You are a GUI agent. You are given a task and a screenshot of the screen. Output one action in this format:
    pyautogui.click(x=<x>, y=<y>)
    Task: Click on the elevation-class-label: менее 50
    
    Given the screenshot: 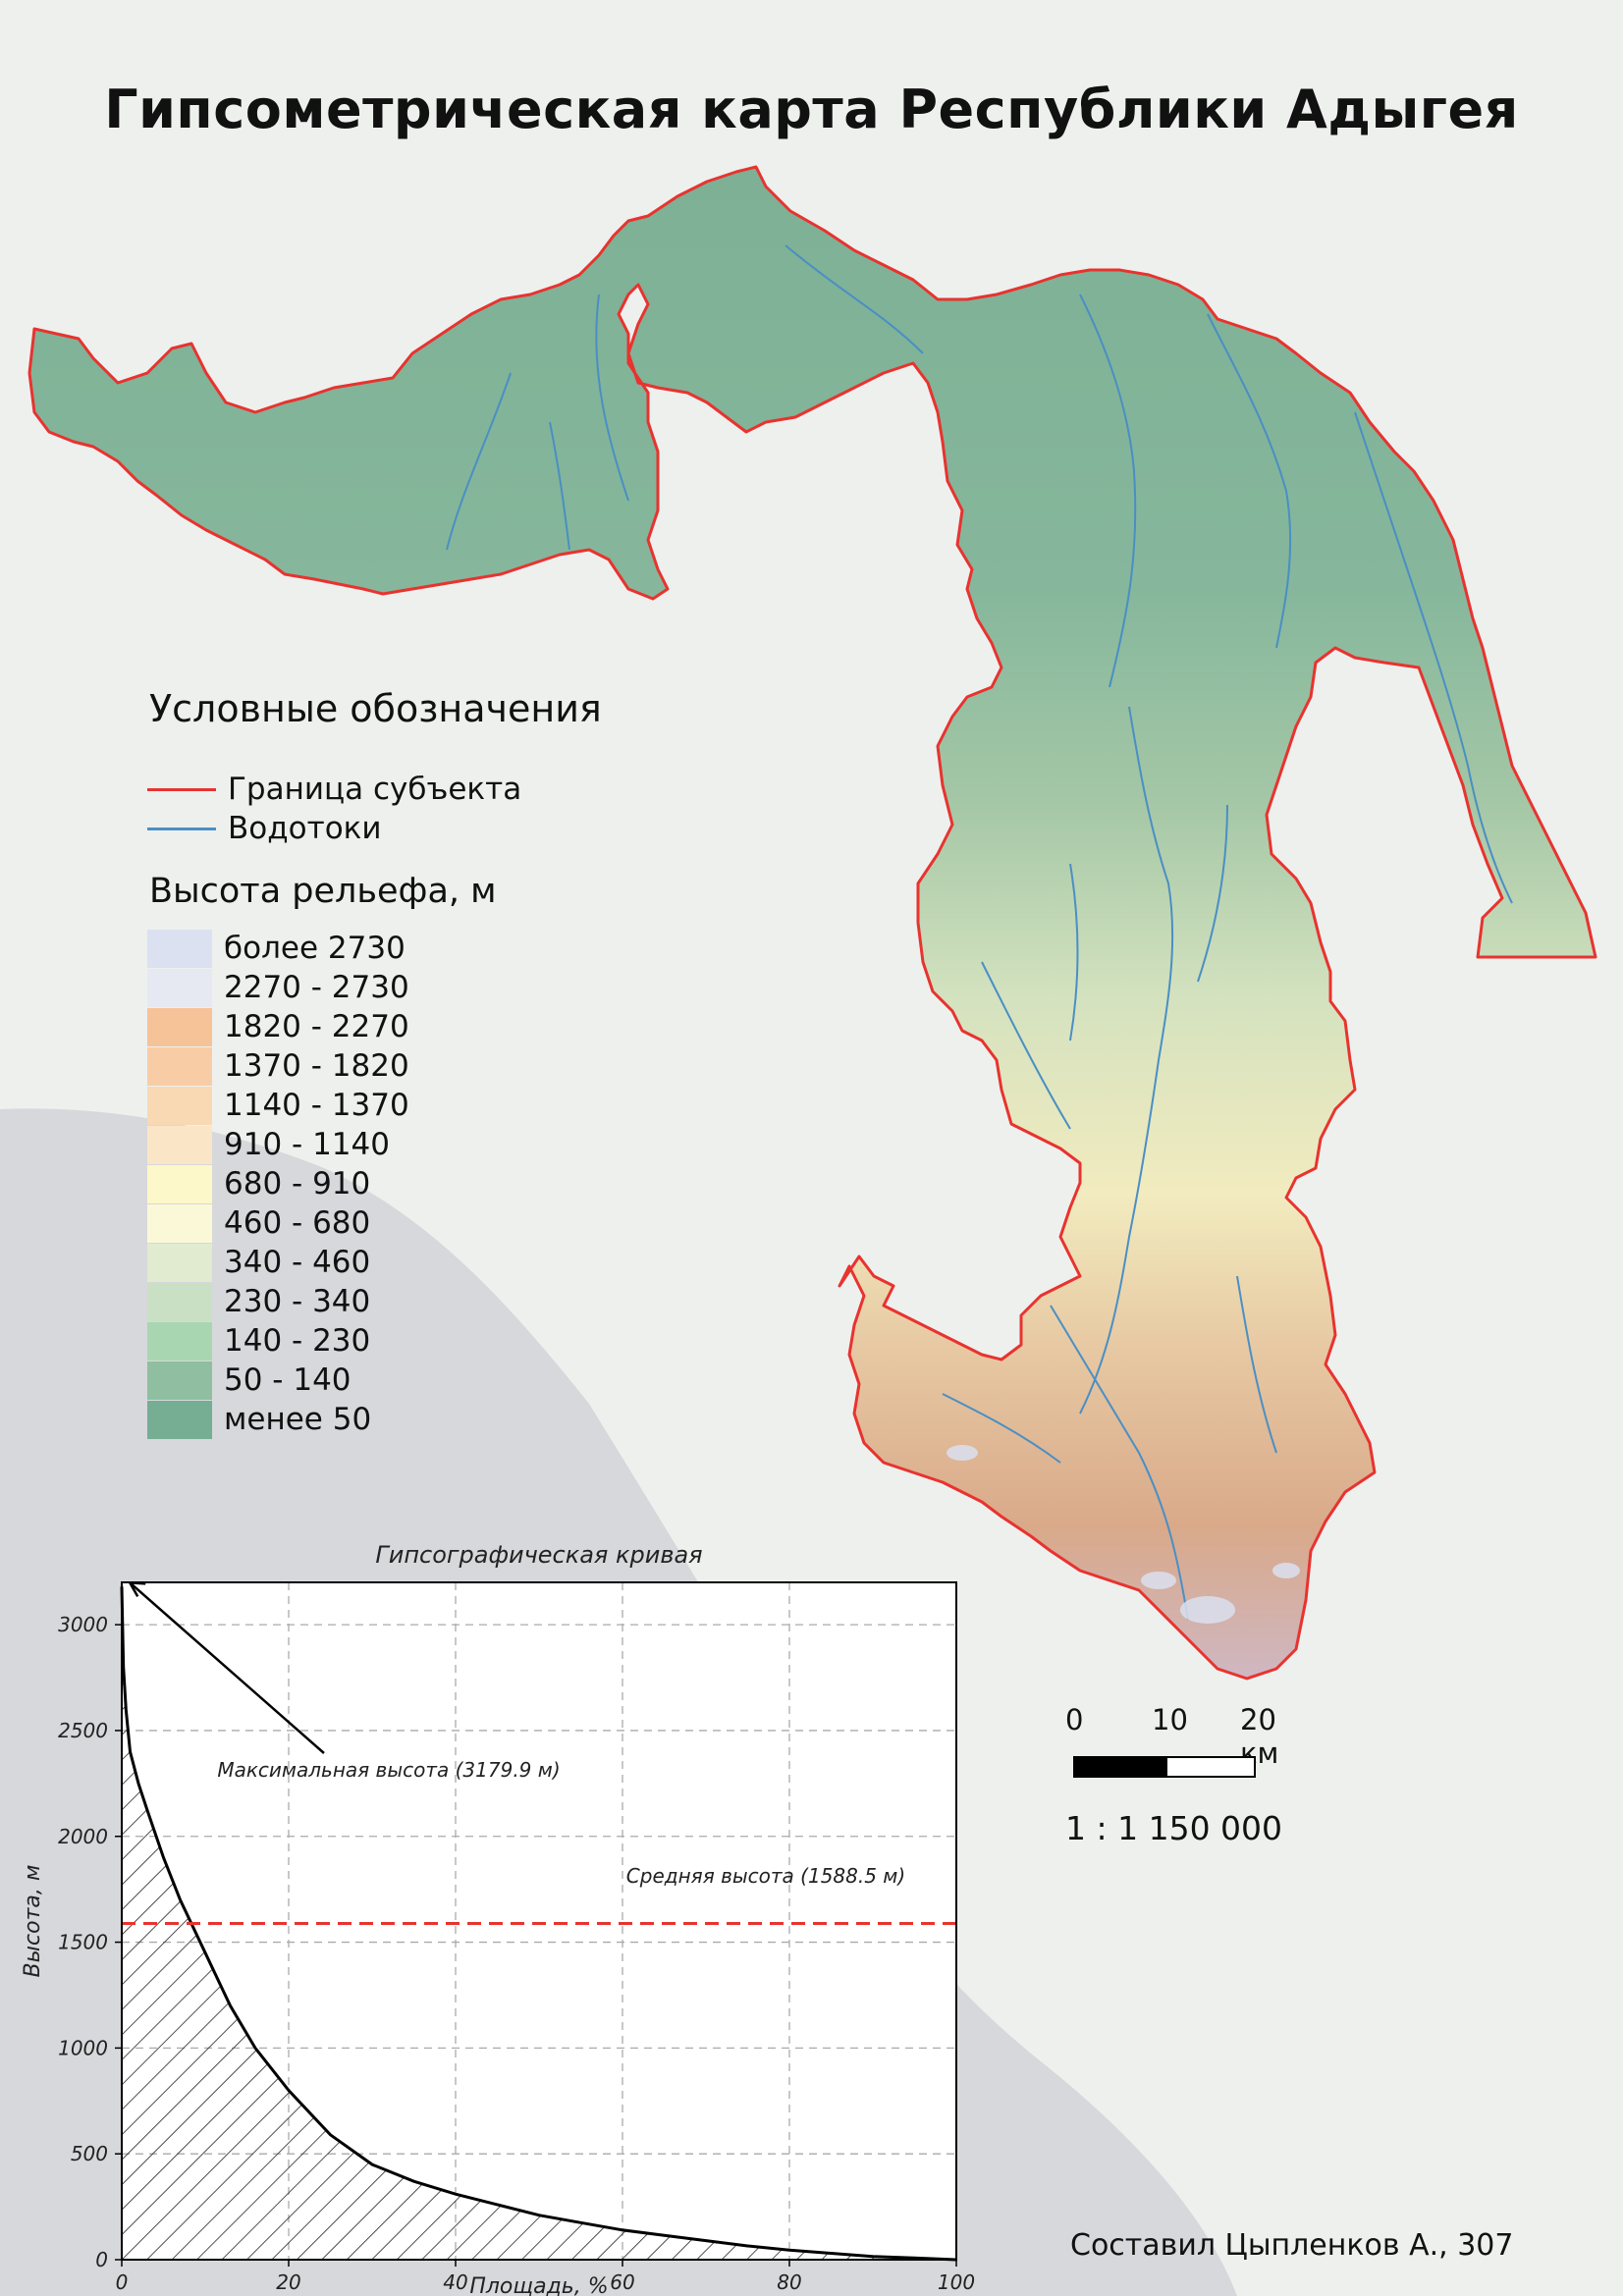 What is the action you would take?
    pyautogui.click(x=298, y=1419)
    